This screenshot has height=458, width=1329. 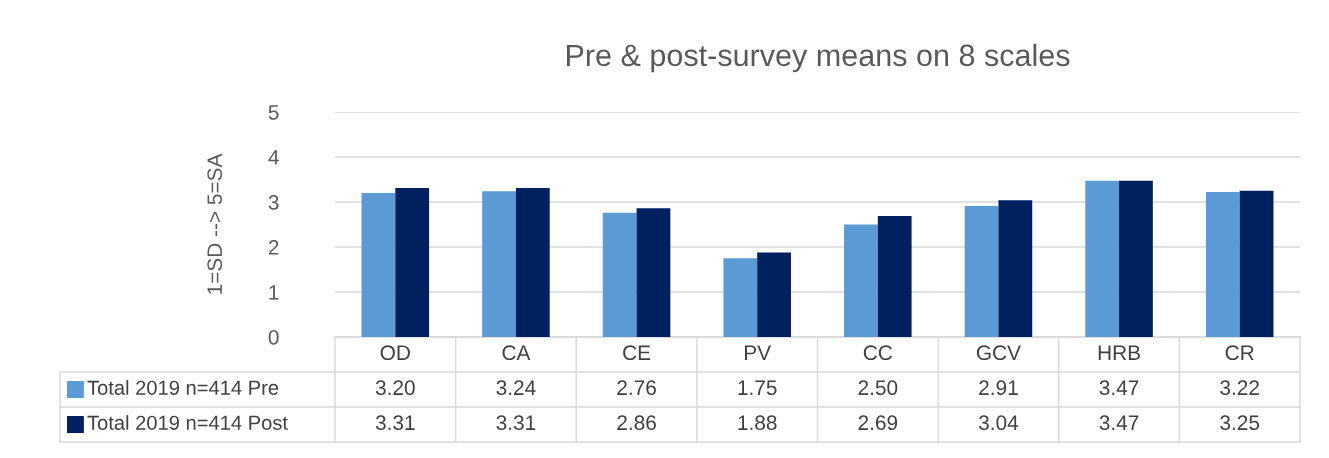 I want to click on chart-title: Pre & post-survey means on 8 scales, so click(x=818, y=58).